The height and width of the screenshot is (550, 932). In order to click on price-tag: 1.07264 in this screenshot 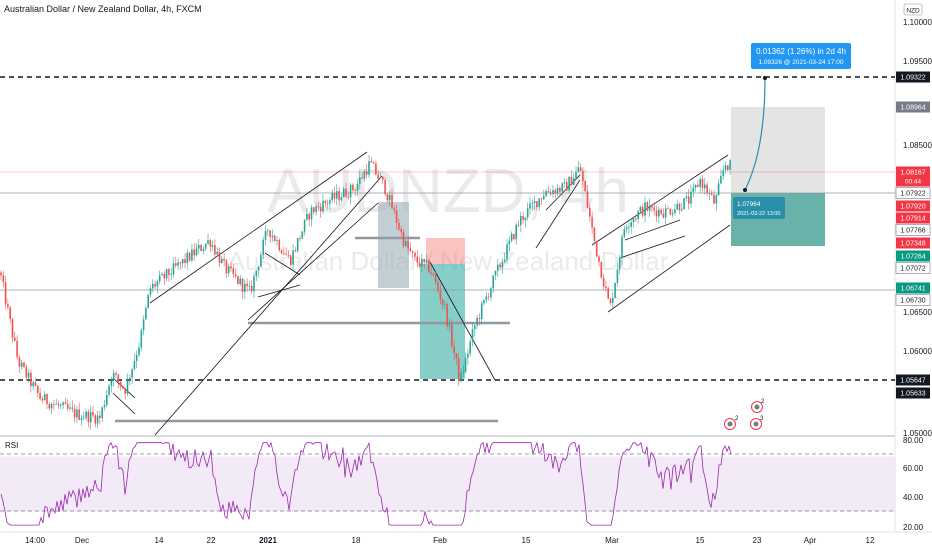, I will do `click(913, 256)`.